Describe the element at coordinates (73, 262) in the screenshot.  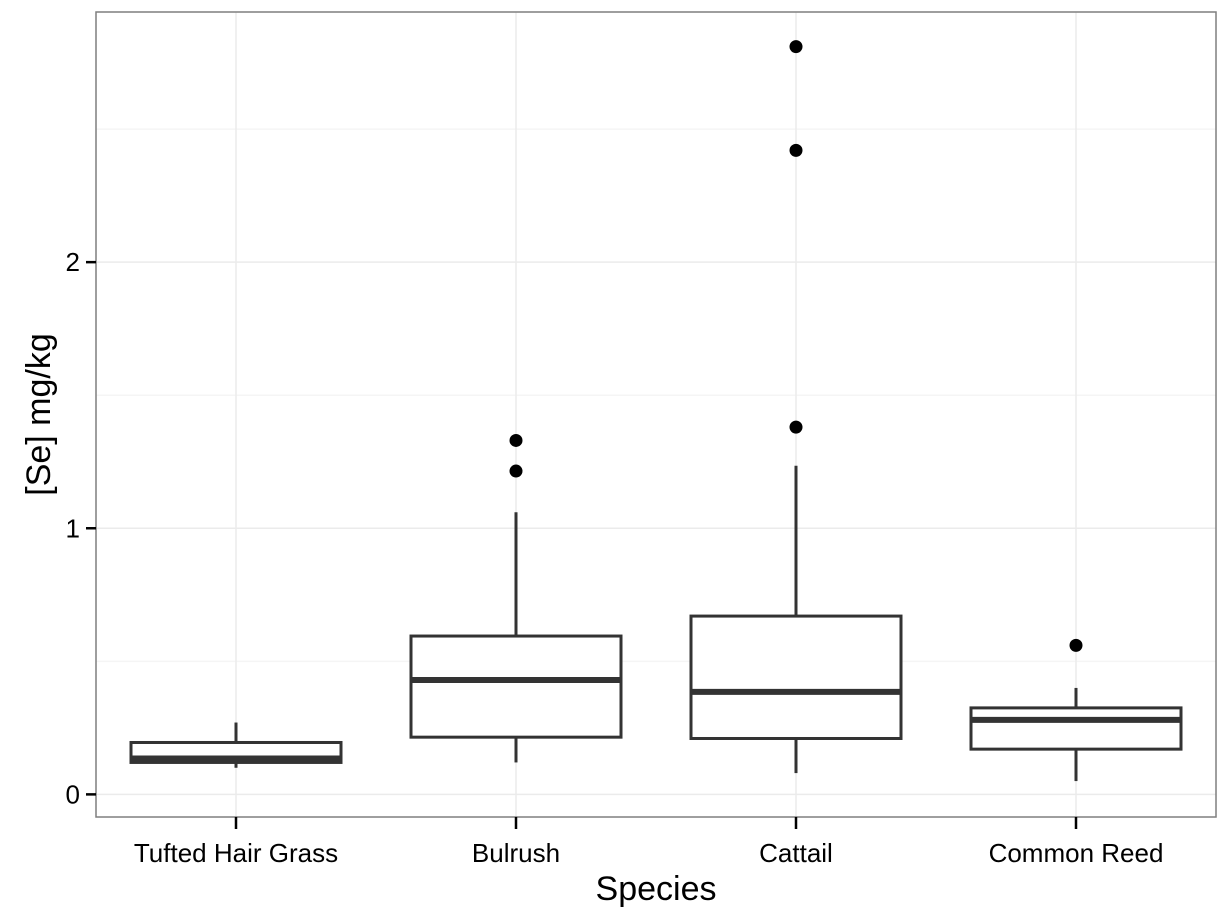
I see `y-tick-label: 2` at that location.